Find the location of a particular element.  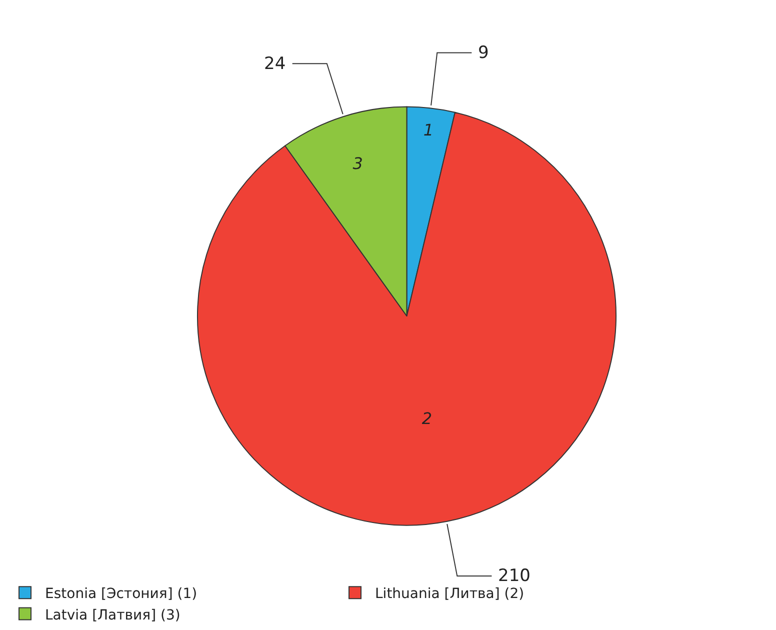

legend-label: Estonia [Эстония] (1) is located at coordinates (121, 594).